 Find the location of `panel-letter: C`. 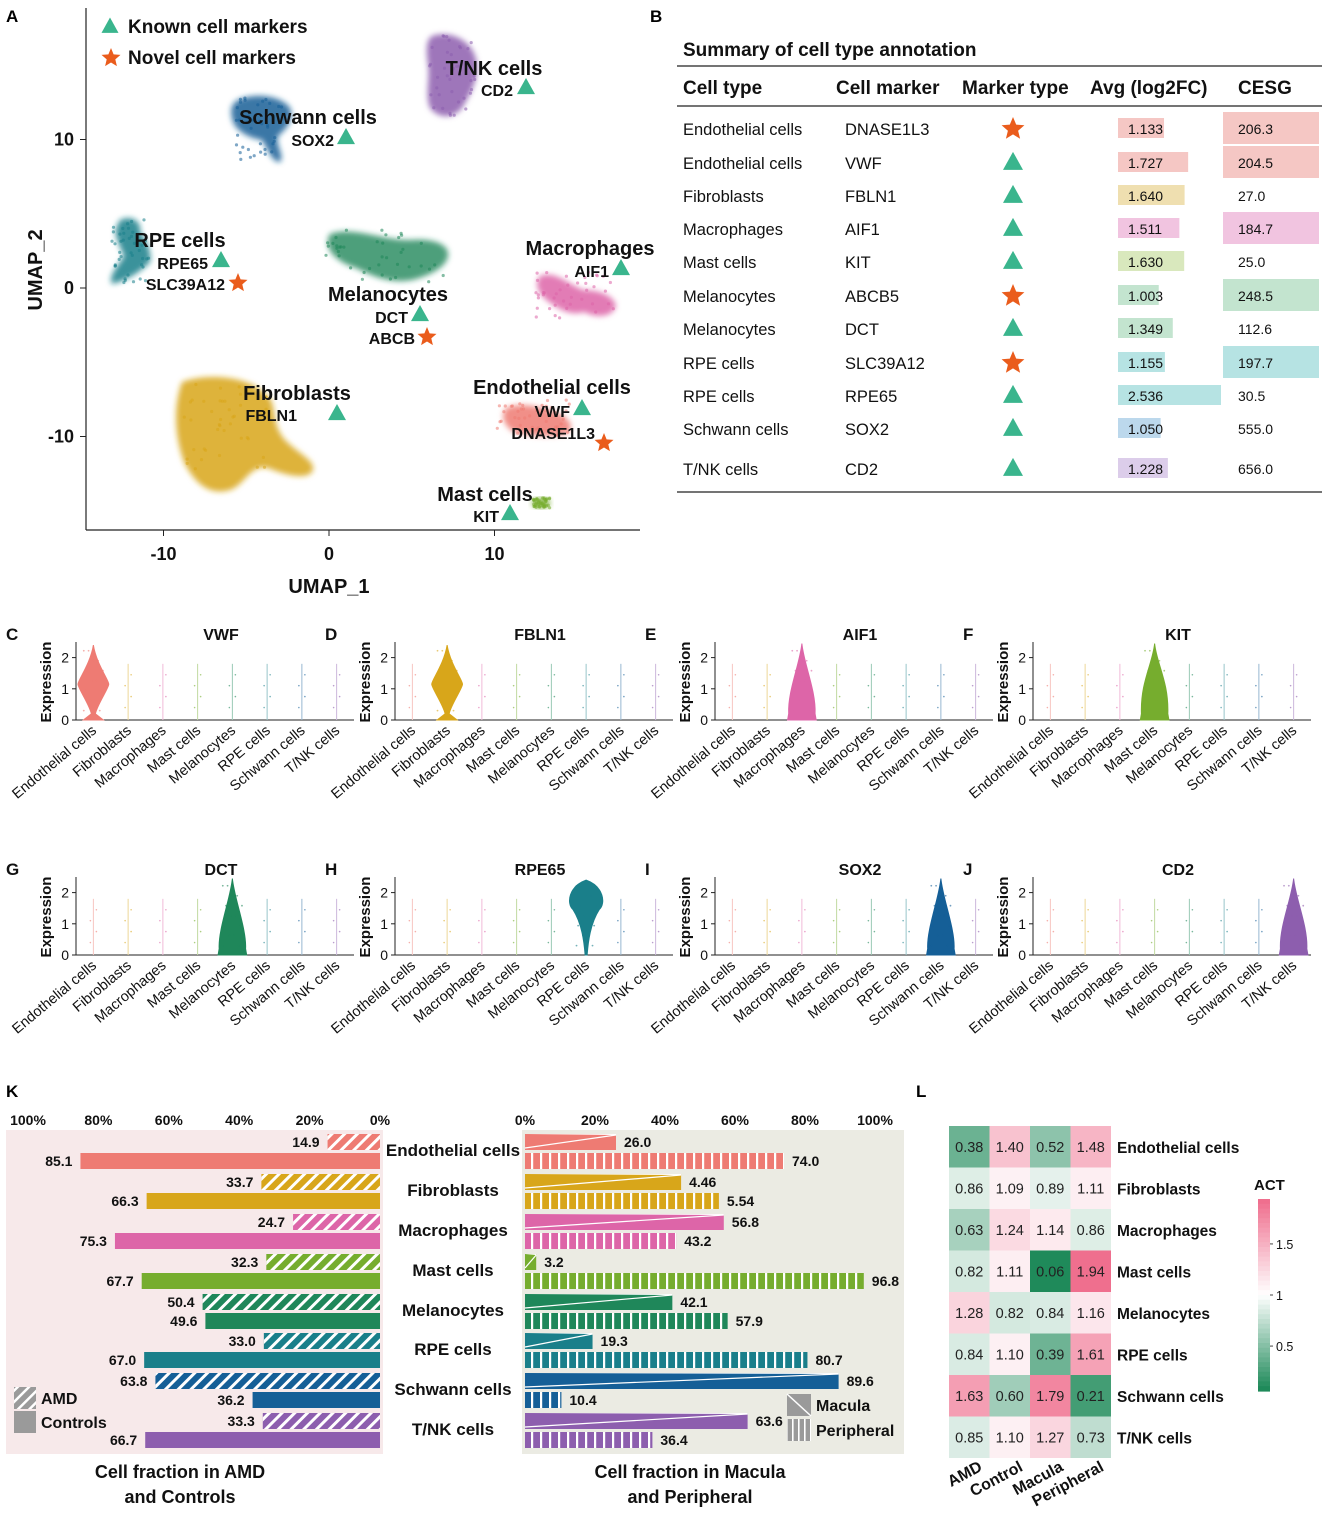

panel-letter: C is located at coordinates (12, 634).